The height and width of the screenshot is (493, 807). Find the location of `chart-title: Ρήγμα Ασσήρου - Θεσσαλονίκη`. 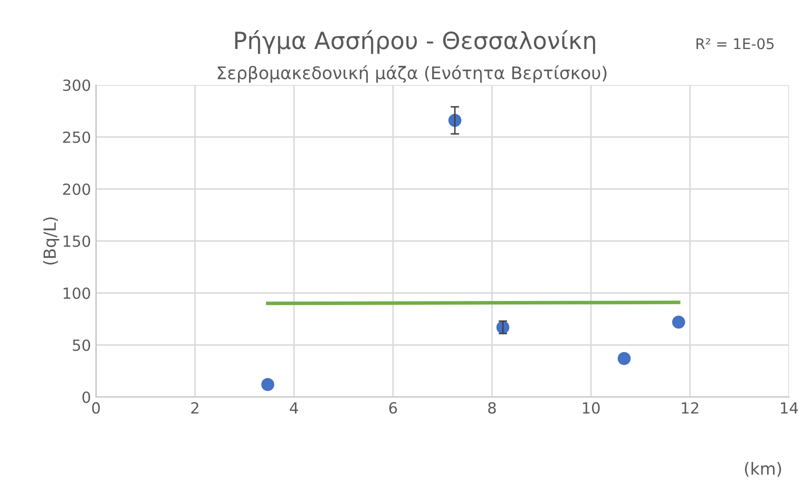

chart-title: Ρήγμα Ασσήρου - Θεσσαλονίκη is located at coordinates (415, 42).